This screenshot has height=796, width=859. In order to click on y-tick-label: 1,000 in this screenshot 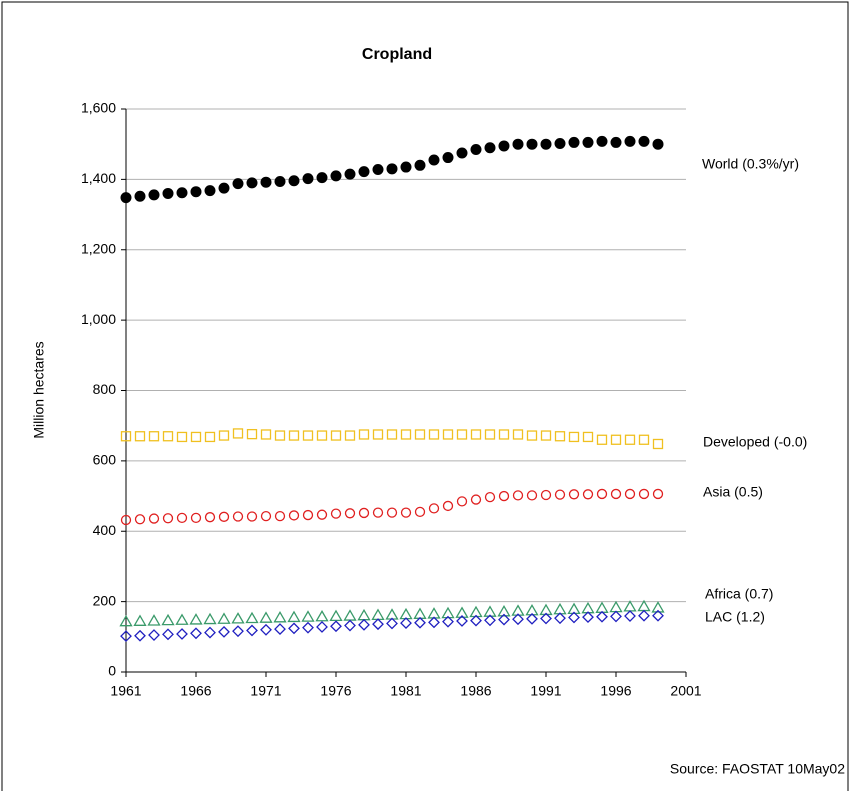, I will do `click(98, 319)`.